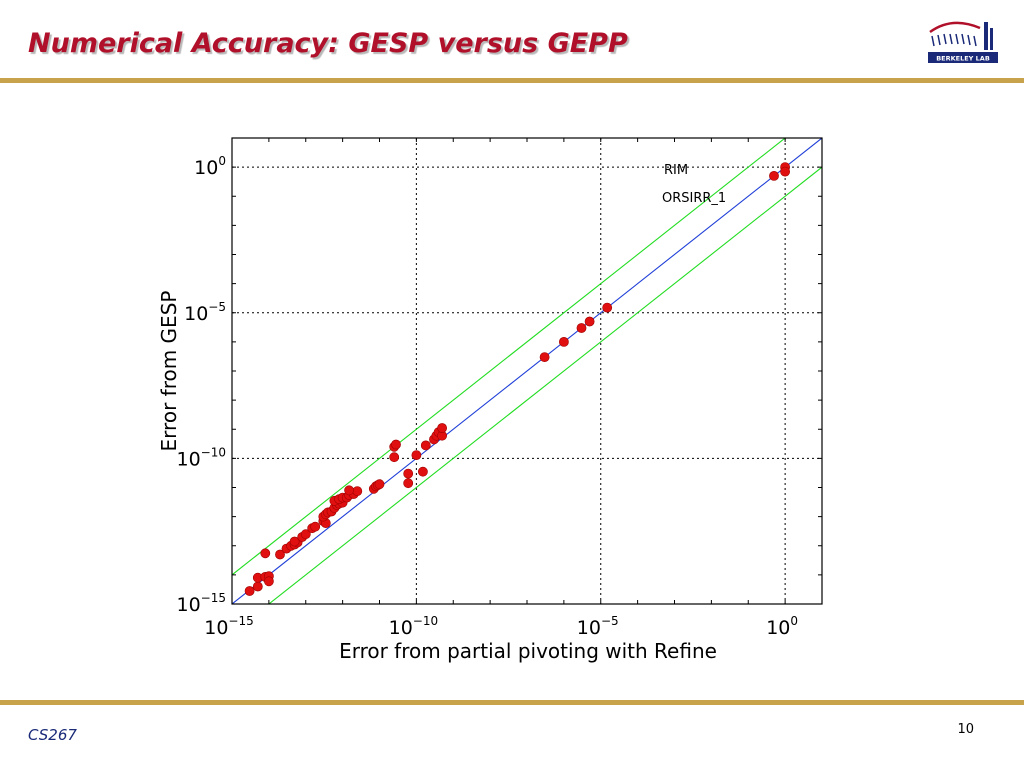 This screenshot has width=1024, height=768. What do you see at coordinates (782, 626) in the screenshot?
I see `x-tick-label: 10⁰` at bounding box center [782, 626].